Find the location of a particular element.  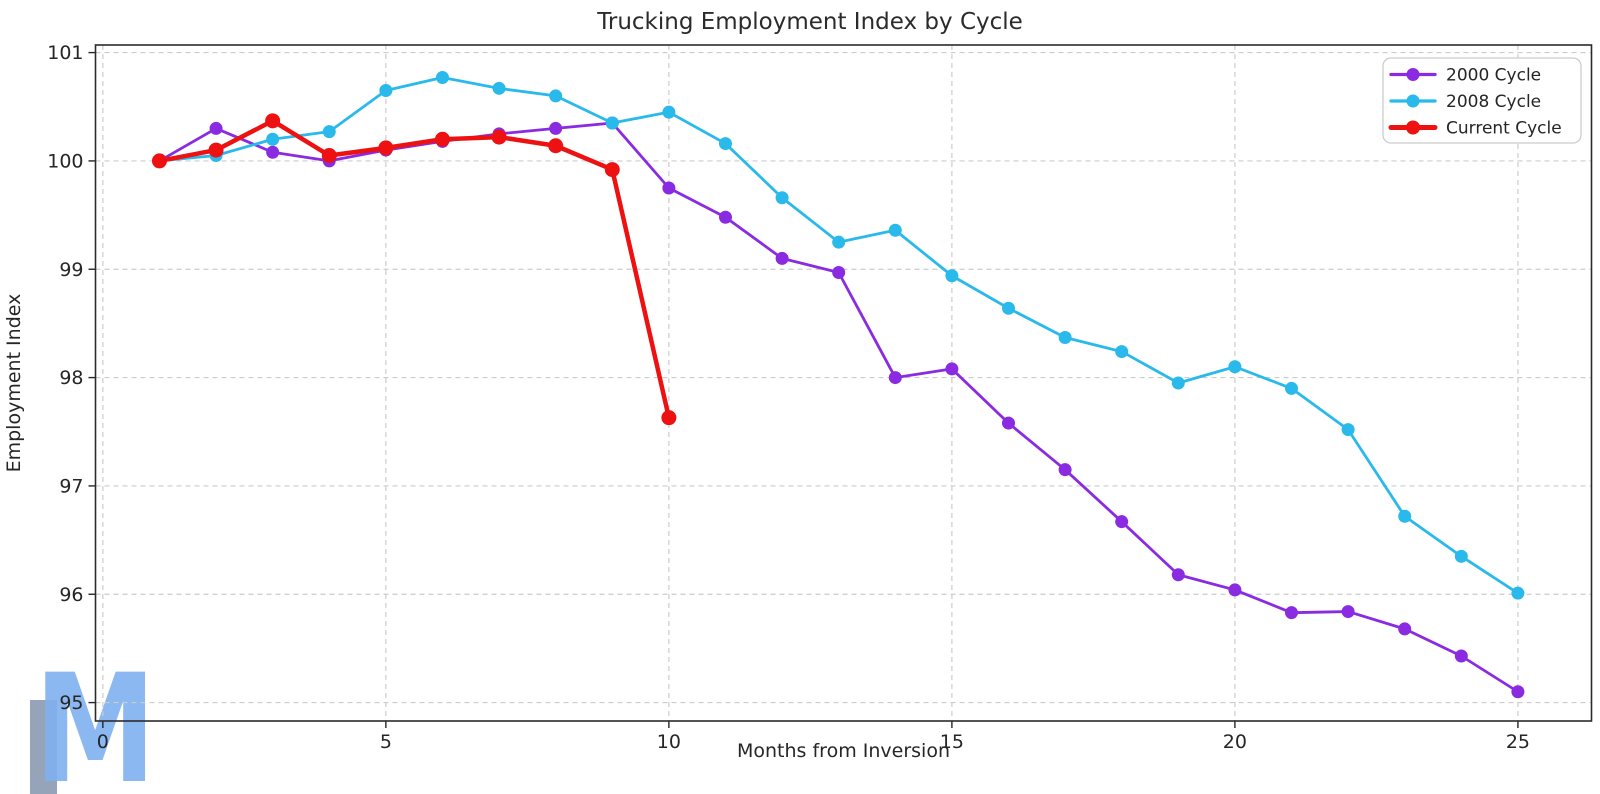

chart-title: Trucking Employment Index by Cycle is located at coordinates (810, 22).